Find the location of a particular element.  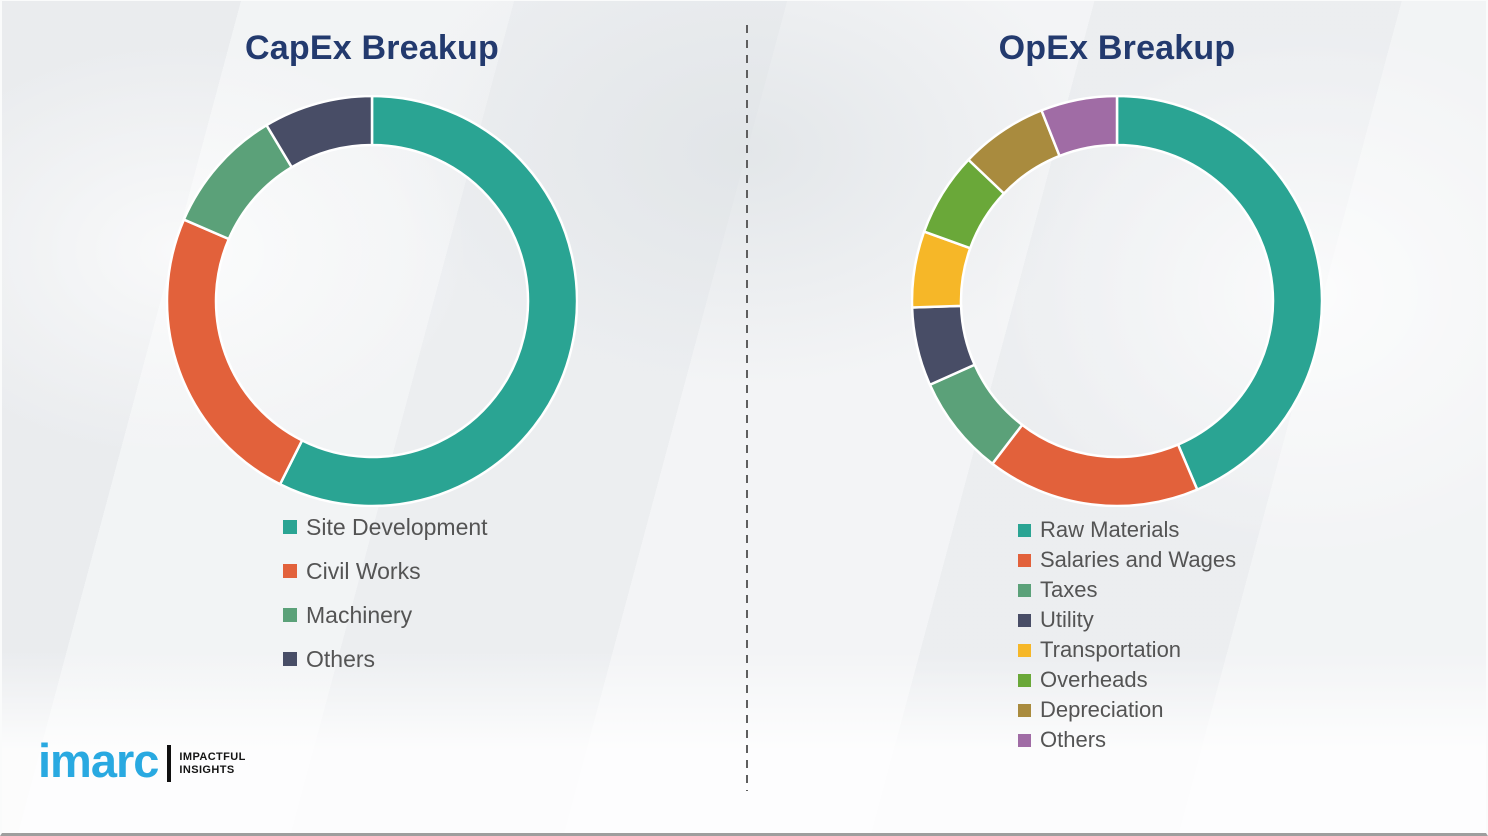

legend-item-taxes: Taxes is located at coordinates (1127, 589).